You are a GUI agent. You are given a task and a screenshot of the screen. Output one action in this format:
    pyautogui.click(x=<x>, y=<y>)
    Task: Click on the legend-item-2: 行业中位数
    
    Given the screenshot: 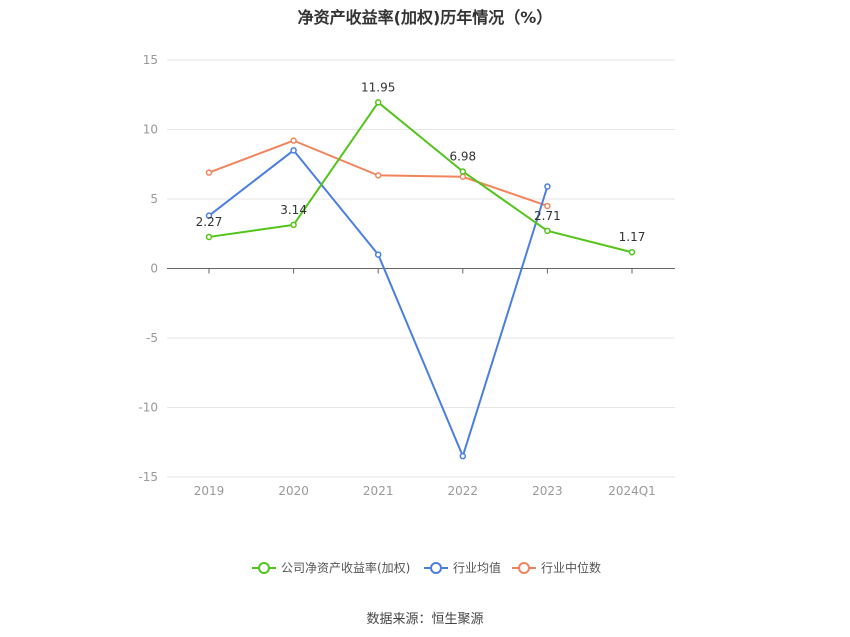 What is the action you would take?
    pyautogui.click(x=556, y=567)
    